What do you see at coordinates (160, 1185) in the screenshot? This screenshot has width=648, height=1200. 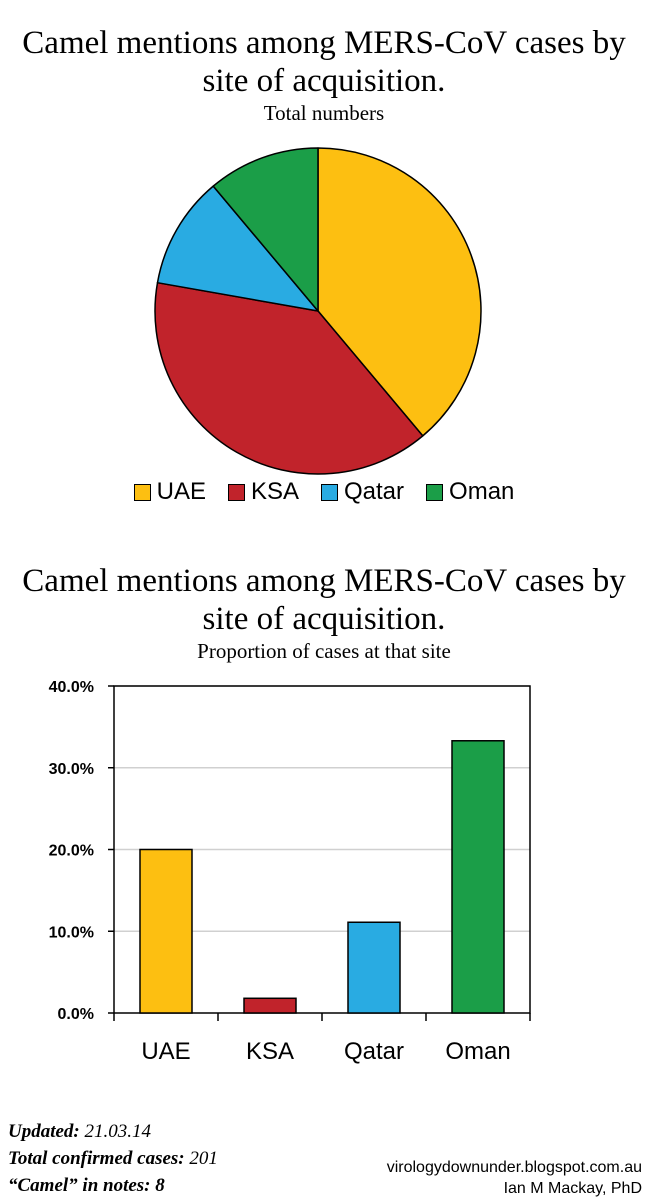 I see `camel-notes-value: 8` at bounding box center [160, 1185].